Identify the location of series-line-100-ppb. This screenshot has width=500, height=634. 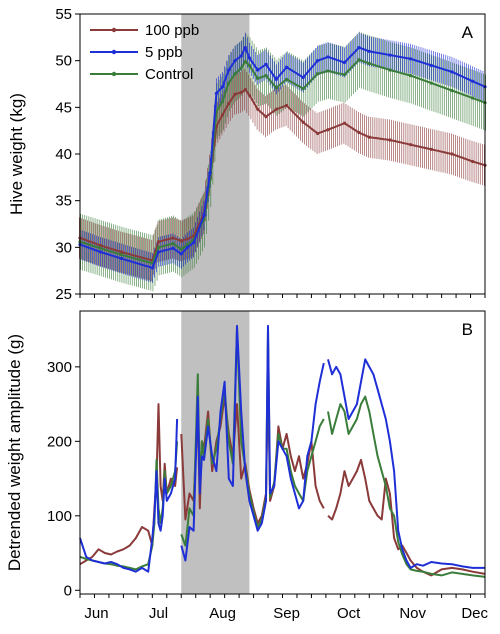
(129, 484).